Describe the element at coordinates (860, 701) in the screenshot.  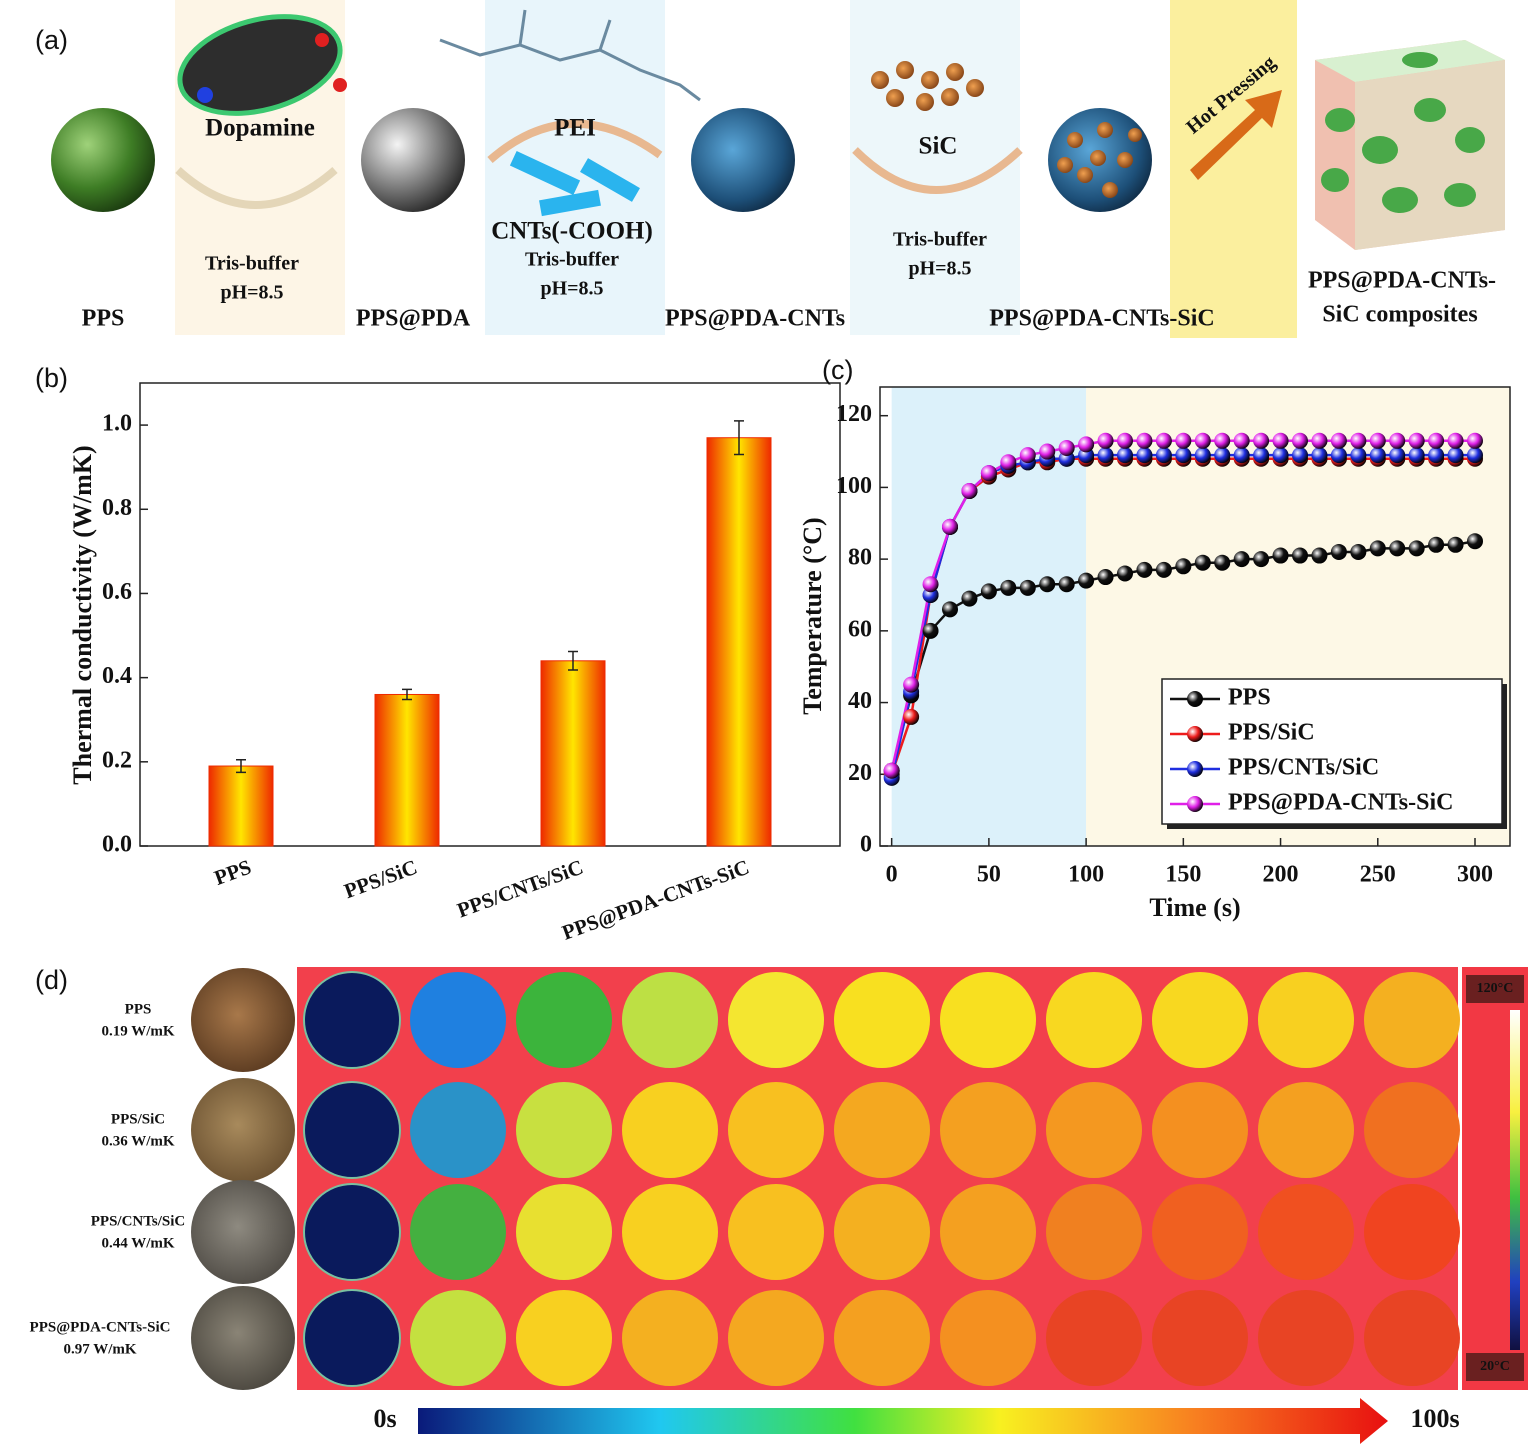
I see `y-tick-label: 40` at that location.